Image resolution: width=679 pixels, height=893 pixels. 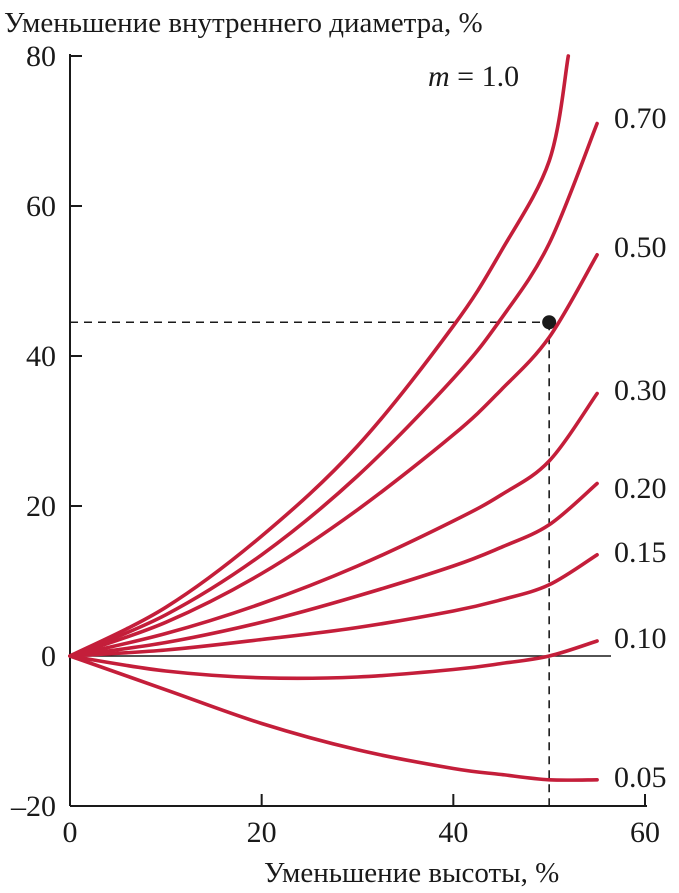 What do you see at coordinates (33, 806) in the screenshot?
I see `y-tick-label: –20` at bounding box center [33, 806].